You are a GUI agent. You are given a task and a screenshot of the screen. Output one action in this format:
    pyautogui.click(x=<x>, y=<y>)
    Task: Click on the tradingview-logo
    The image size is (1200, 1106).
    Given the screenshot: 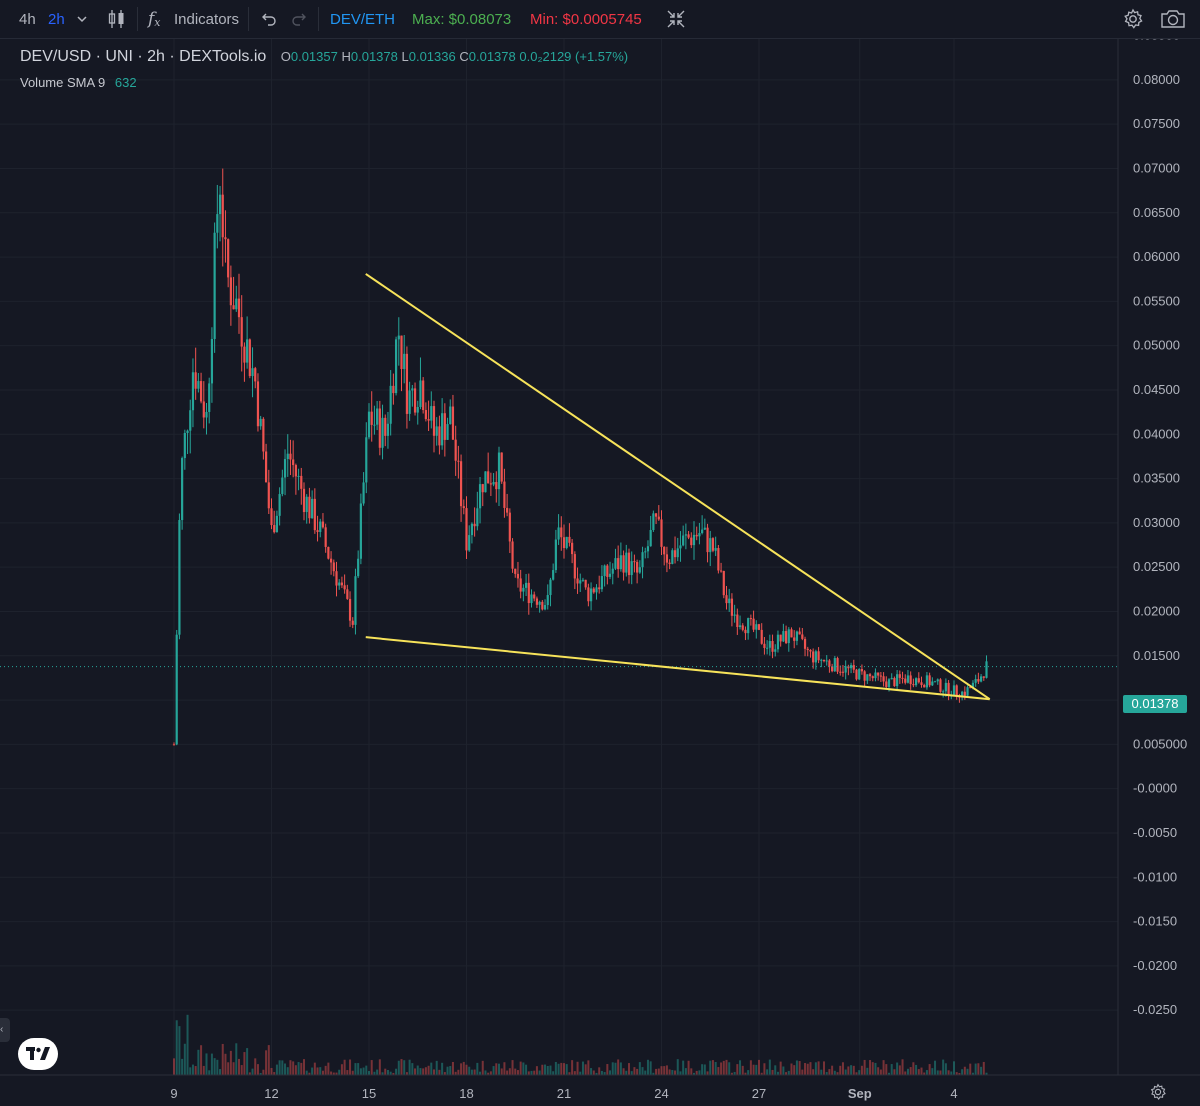 What is the action you would take?
    pyautogui.click(x=38, y=1054)
    